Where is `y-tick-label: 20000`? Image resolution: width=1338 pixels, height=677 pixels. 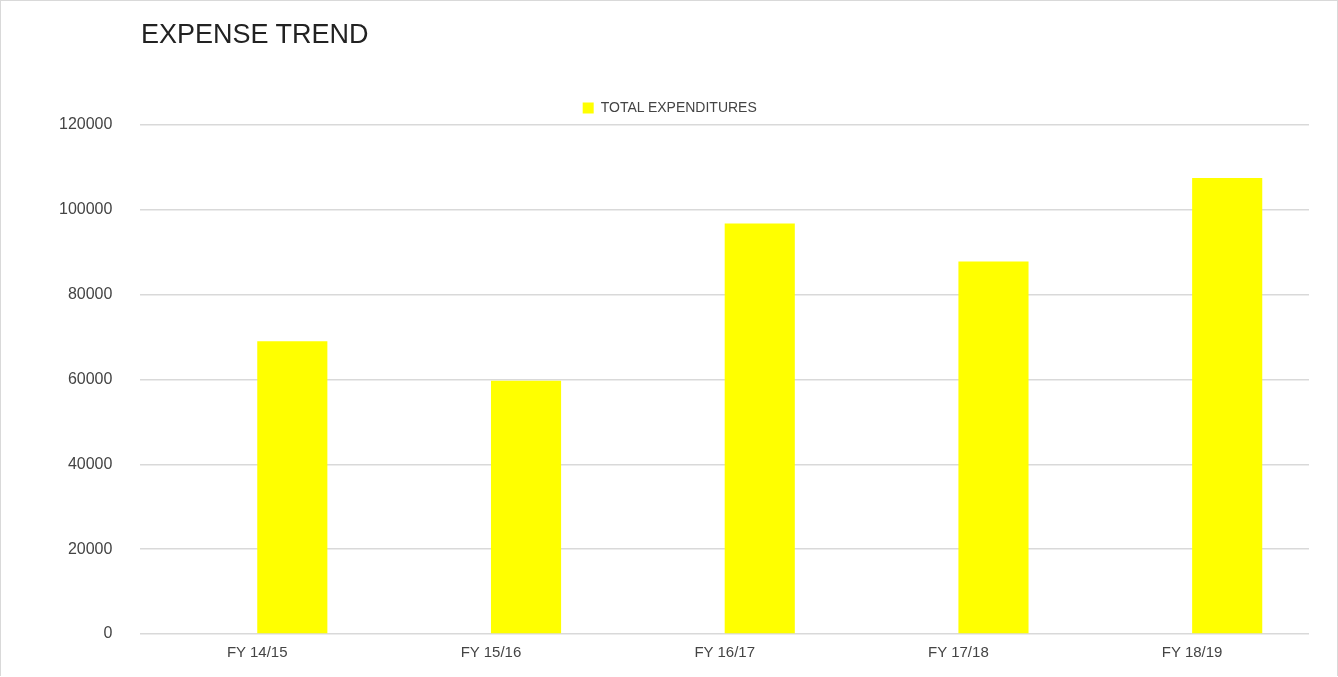 y-tick-label: 20000 is located at coordinates (90, 548).